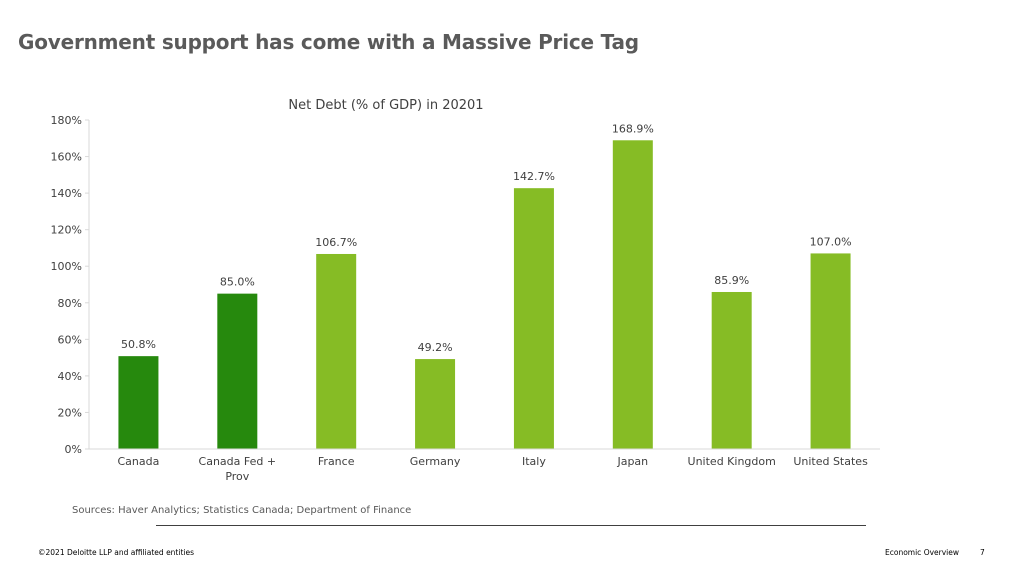 This screenshot has height=575, width=1024. Describe the element at coordinates (70, 412) in the screenshot. I see `y-tick-label: 20%` at that location.